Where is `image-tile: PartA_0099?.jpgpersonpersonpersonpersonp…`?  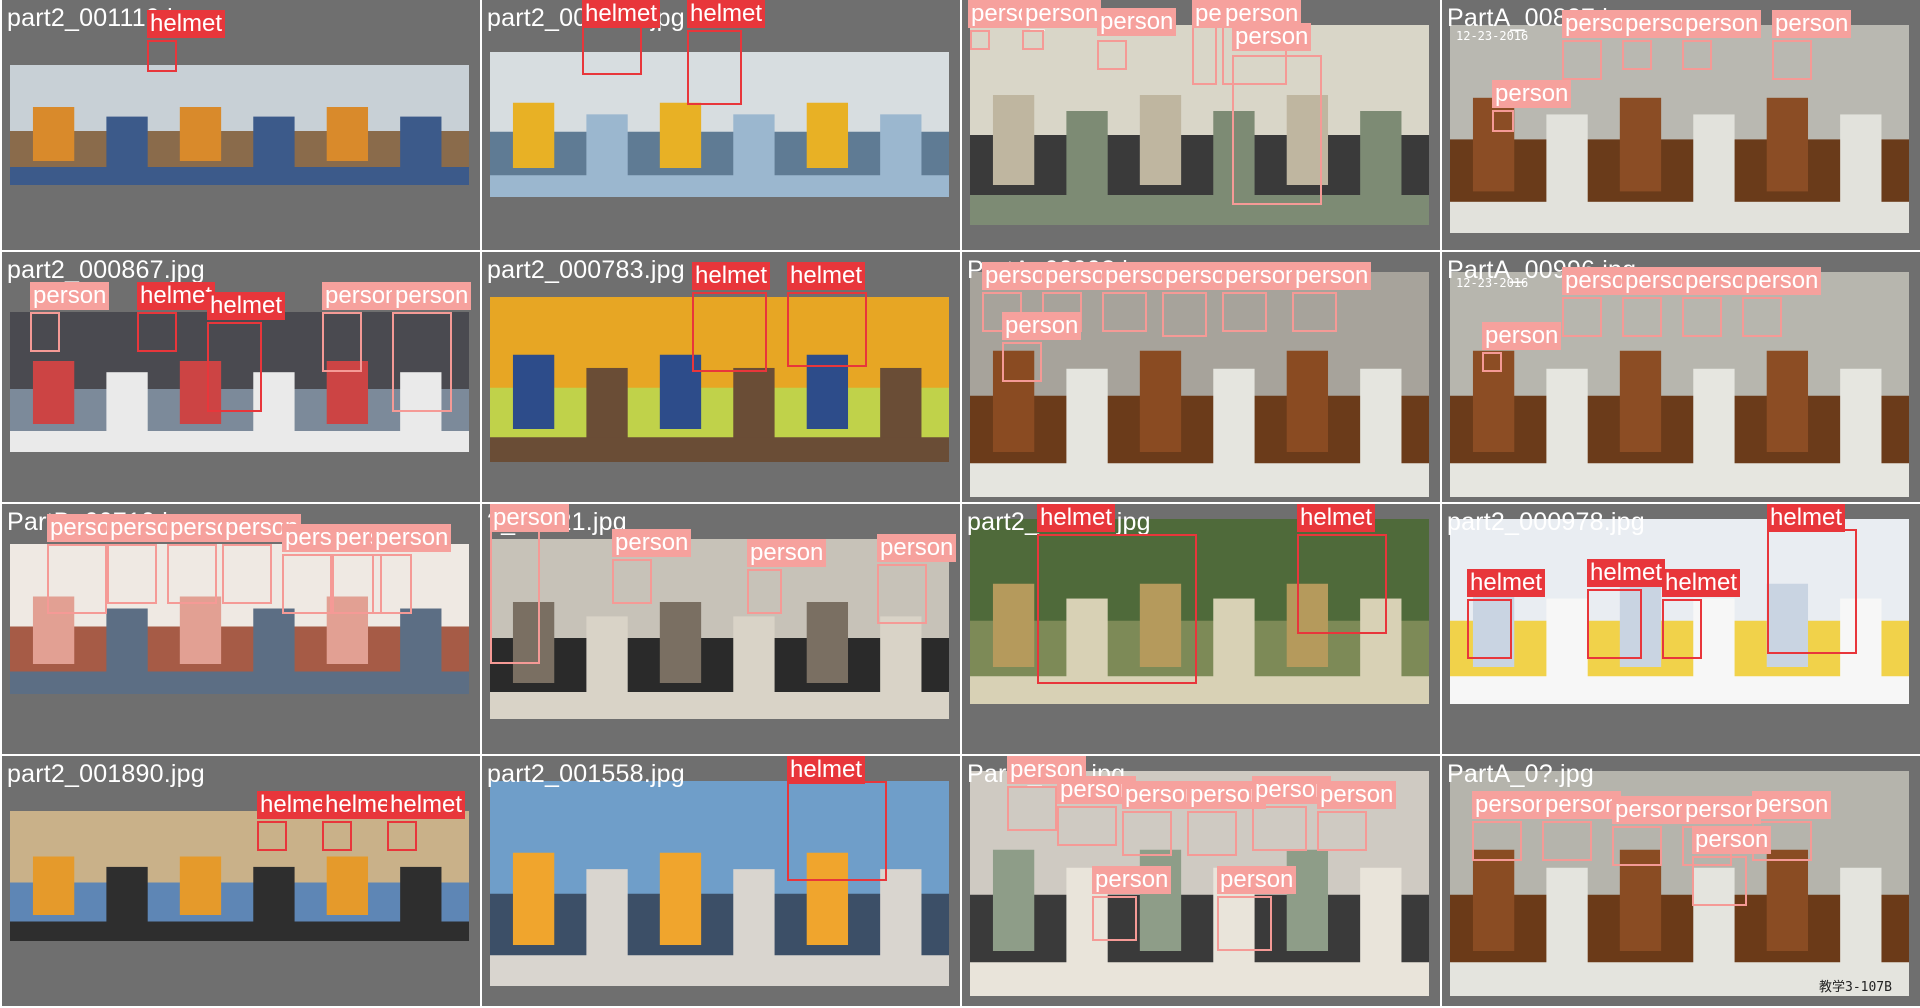 image-tile: PartA_0099?.jpgpersonpersonpersonpersonp… is located at coordinates (1201, 377).